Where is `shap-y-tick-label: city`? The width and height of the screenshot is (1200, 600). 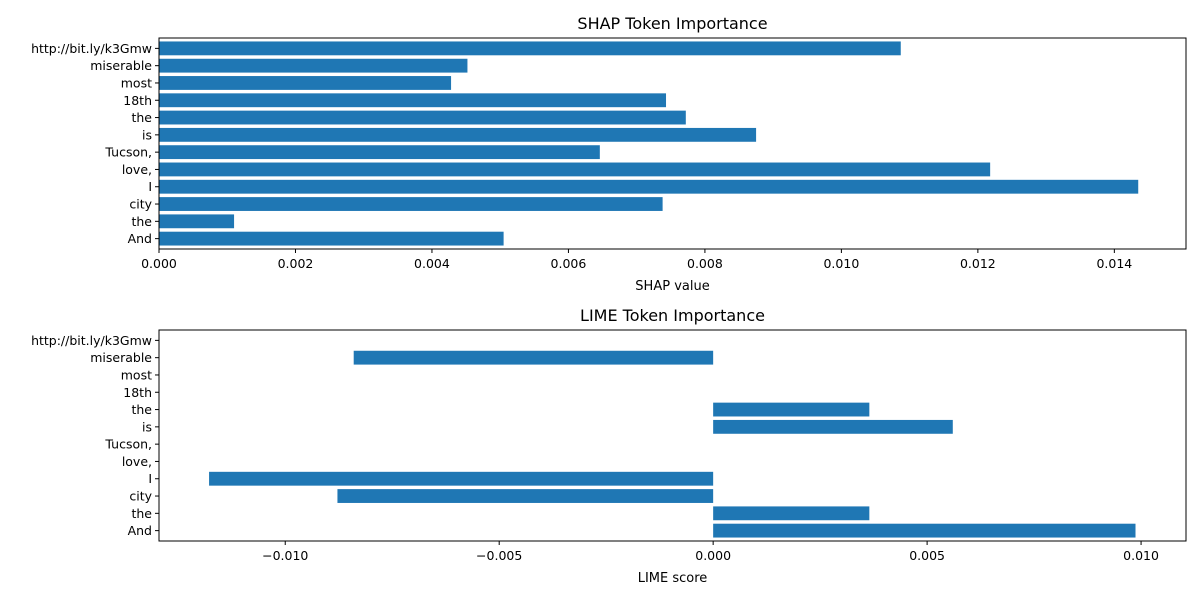
shap-y-tick-label: city is located at coordinates (140, 204).